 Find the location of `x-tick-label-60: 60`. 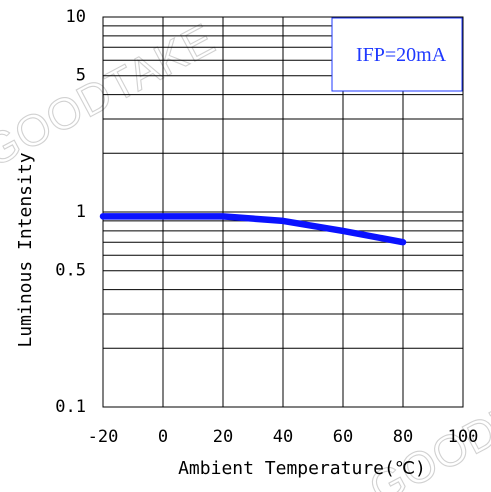

x-tick-label-60: 60 is located at coordinates (343, 437).